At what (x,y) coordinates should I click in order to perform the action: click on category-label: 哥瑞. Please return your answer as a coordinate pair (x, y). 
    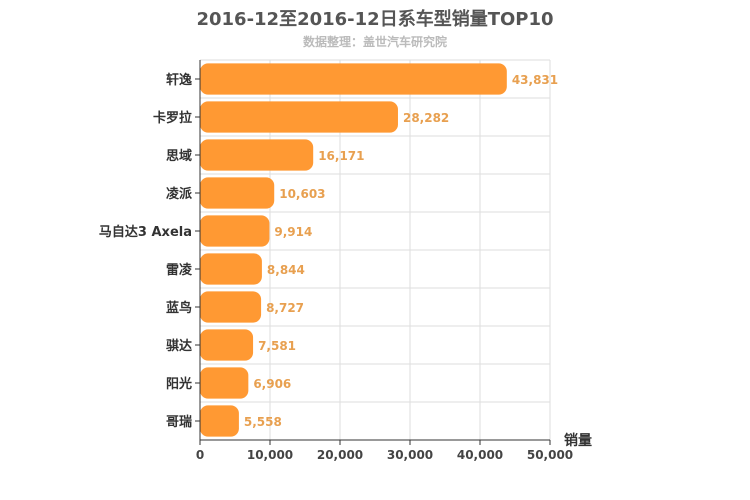
    Looking at the image, I should click on (179, 422).